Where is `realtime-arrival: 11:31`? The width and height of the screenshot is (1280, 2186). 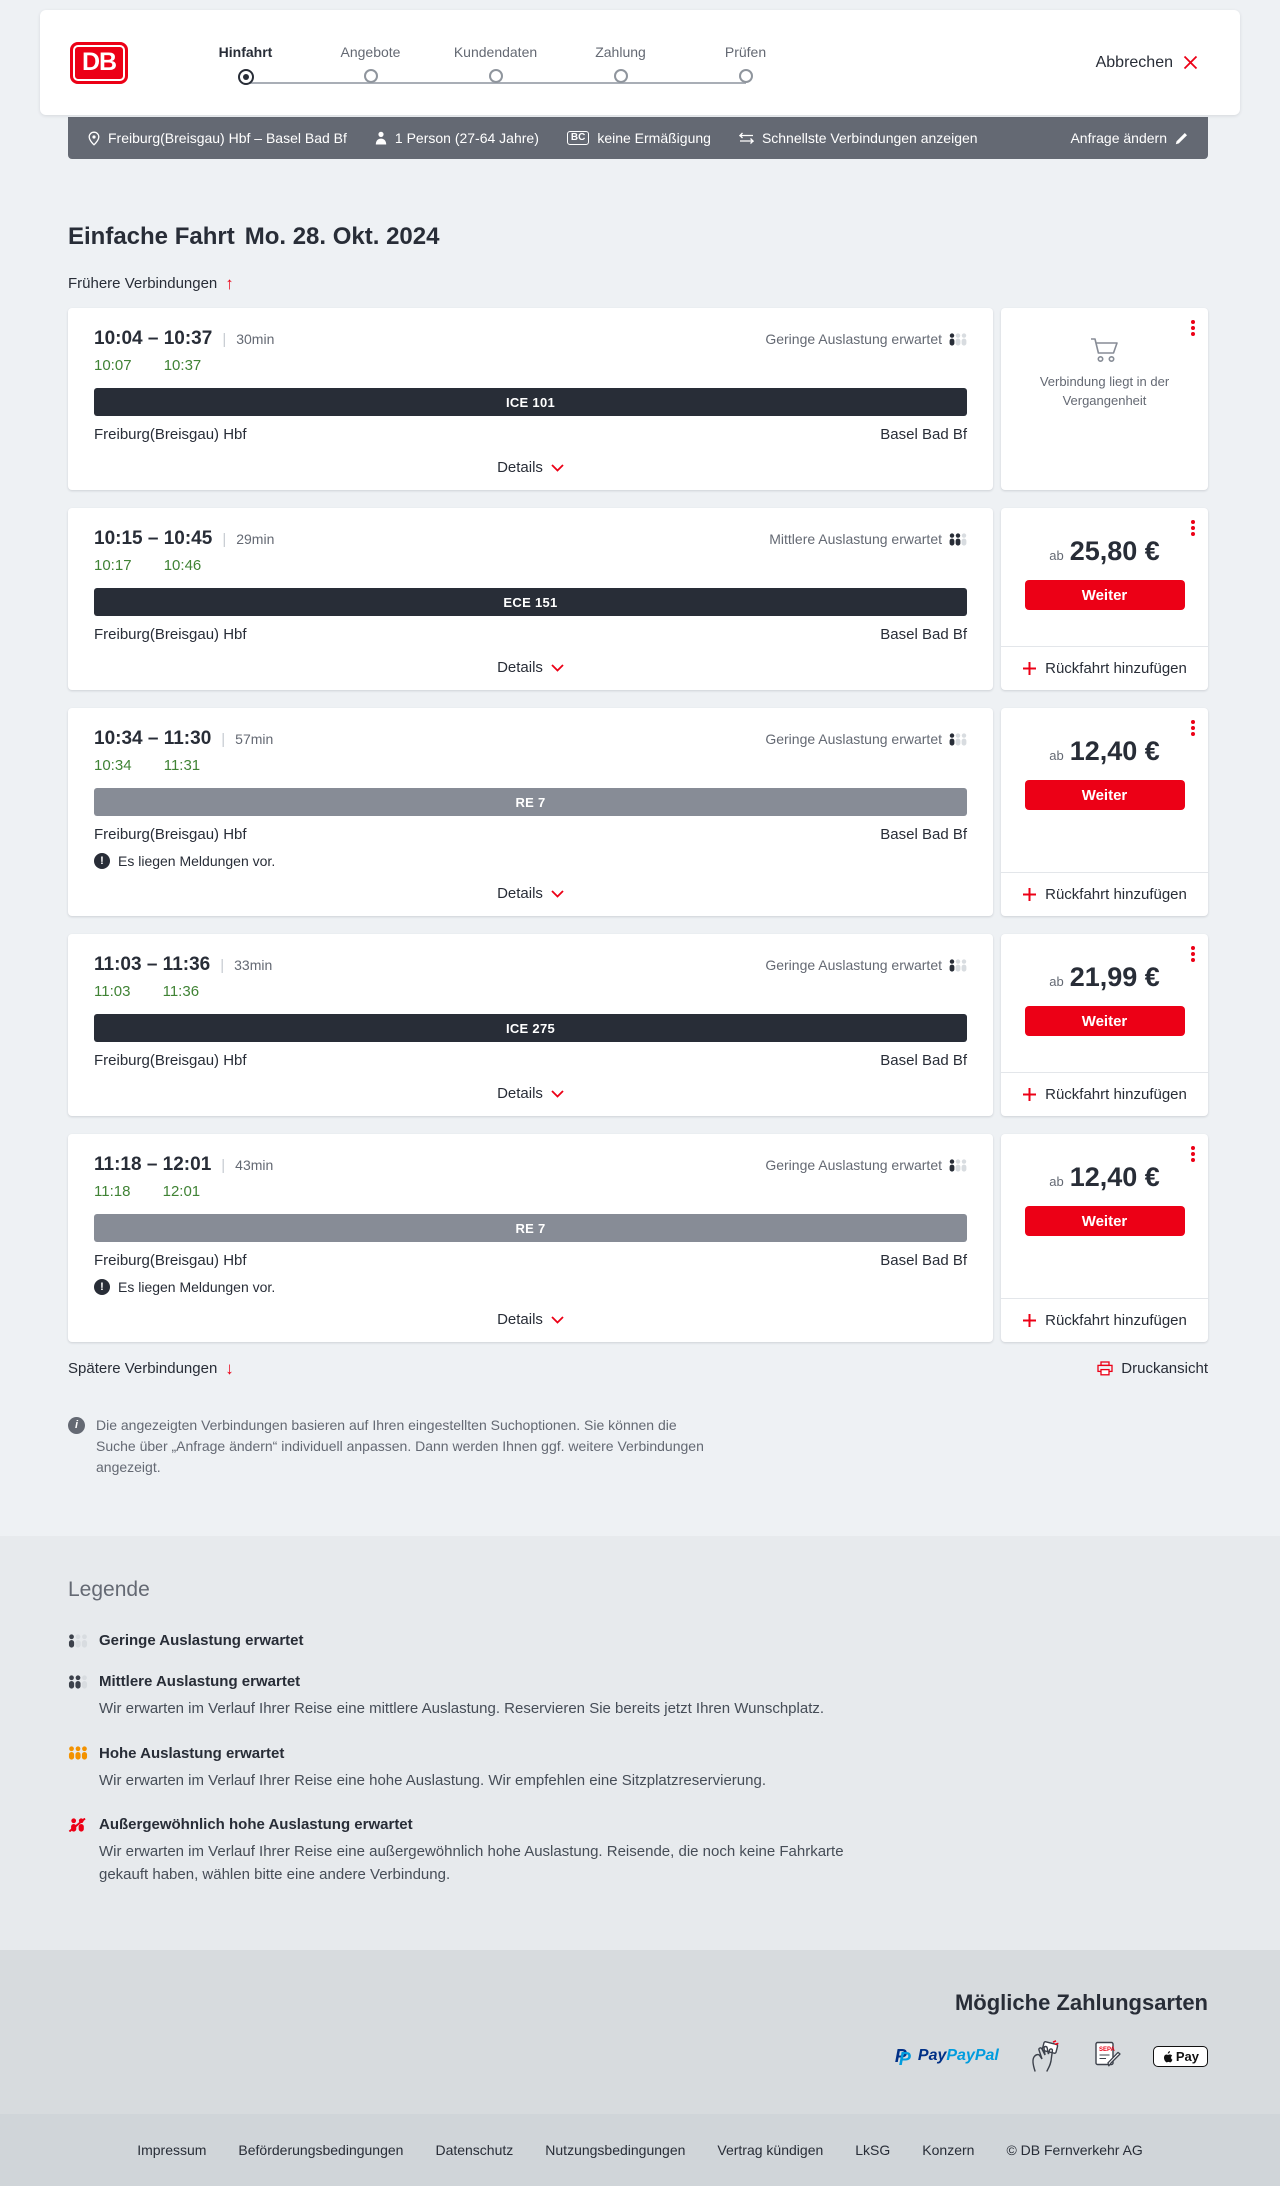 realtime-arrival: 11:31 is located at coordinates (182, 765).